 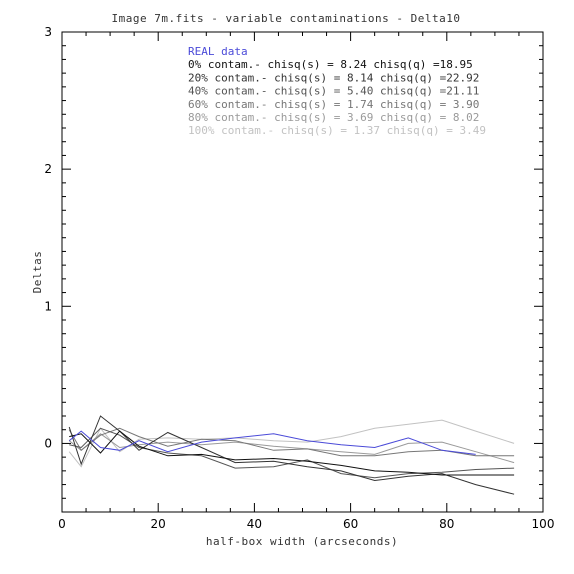 I want to click on x-tick-label: 20, so click(x=158, y=524).